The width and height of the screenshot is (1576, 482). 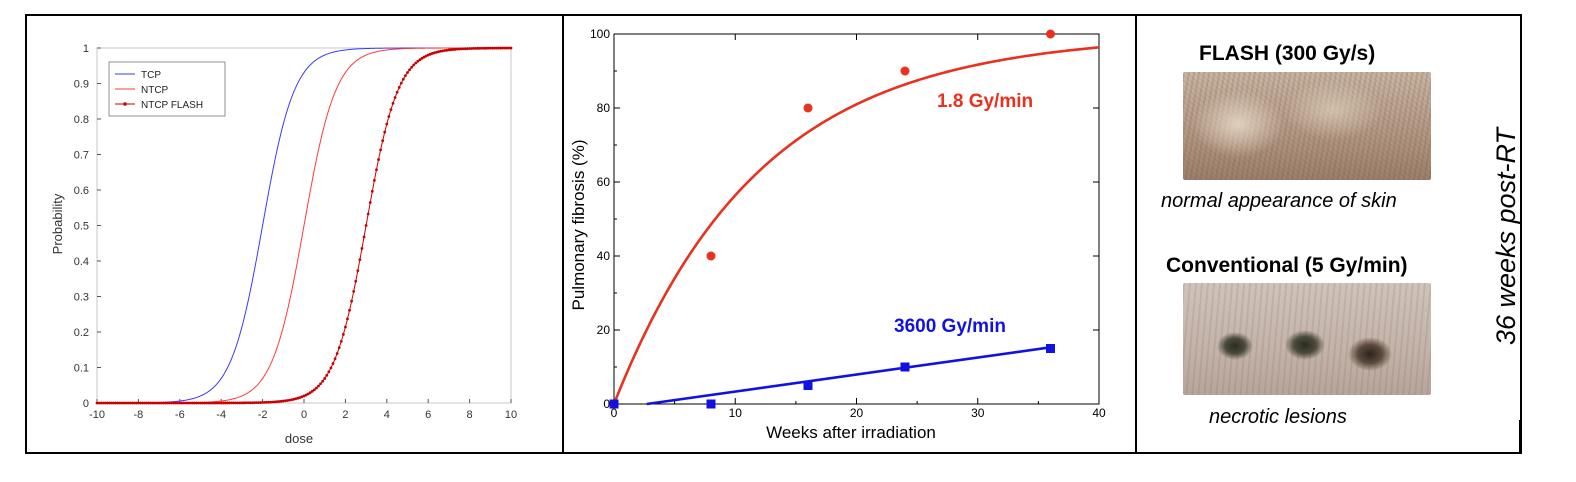 What do you see at coordinates (614, 413) in the screenshot?
I see `chart2-x-tick-label: 0` at bounding box center [614, 413].